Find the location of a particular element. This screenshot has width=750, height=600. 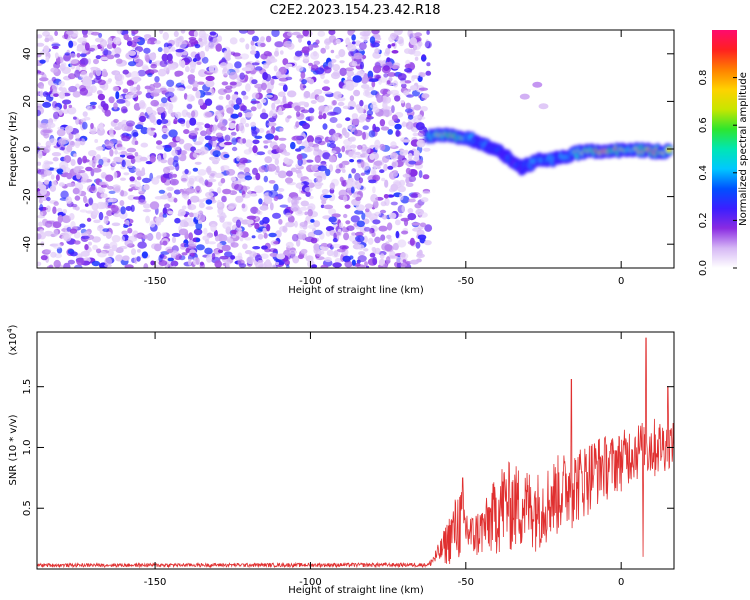

ridge-core is located at coordinates (669, 150).